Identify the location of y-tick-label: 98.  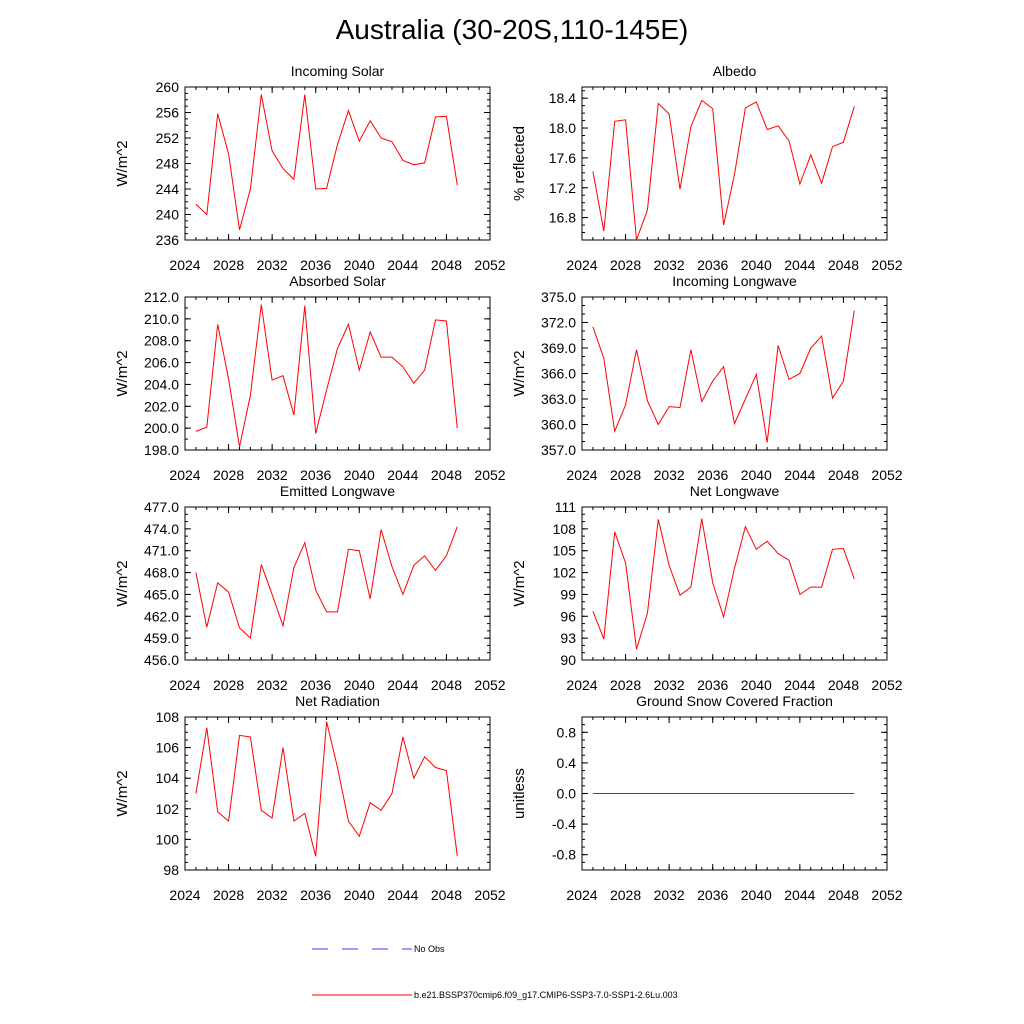
(171, 870).